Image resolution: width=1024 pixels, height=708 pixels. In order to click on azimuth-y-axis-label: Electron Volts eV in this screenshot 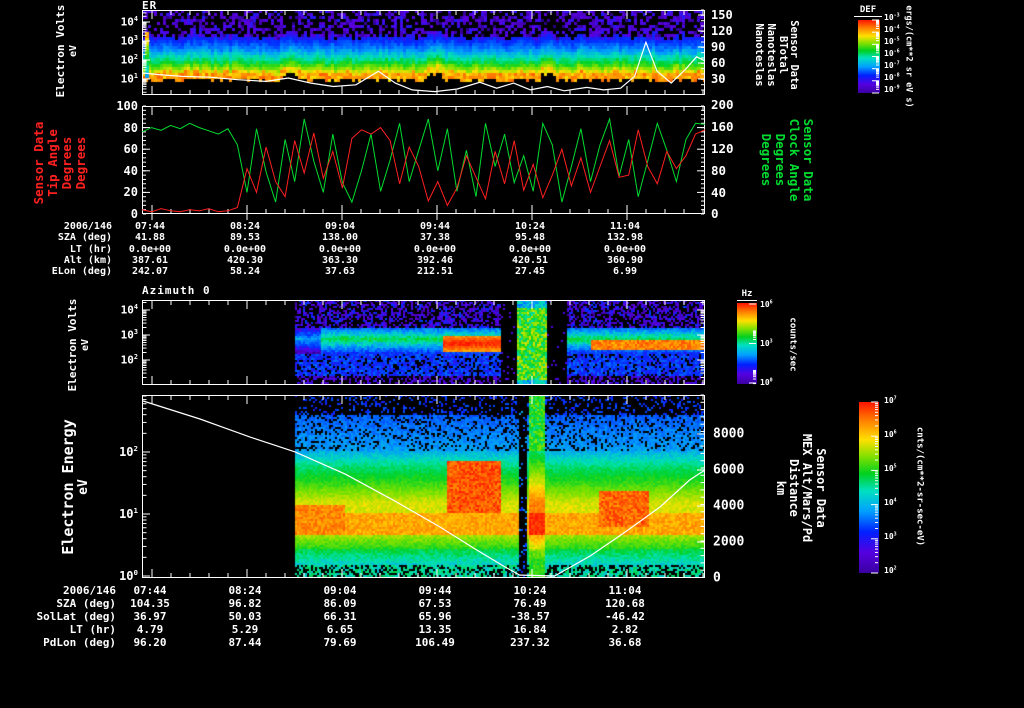, I will do `click(79, 345)`.